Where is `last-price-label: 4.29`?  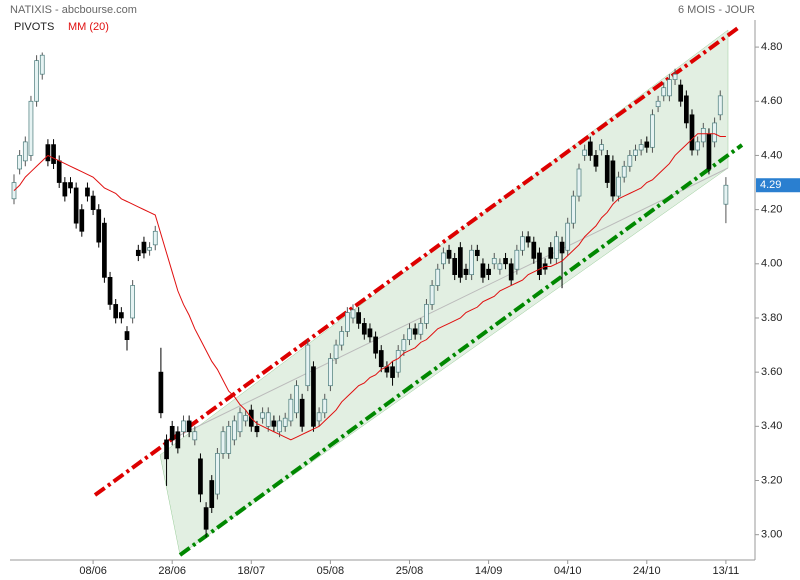 last-price-label: 4.29 is located at coordinates (770, 185).